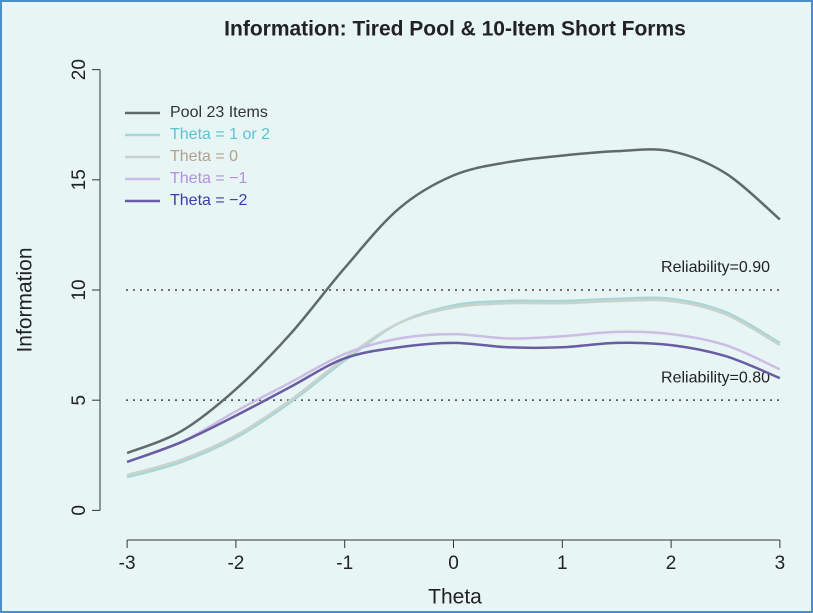  Describe the element at coordinates (235, 563) in the screenshot. I see `x-tick-label: -2` at that location.